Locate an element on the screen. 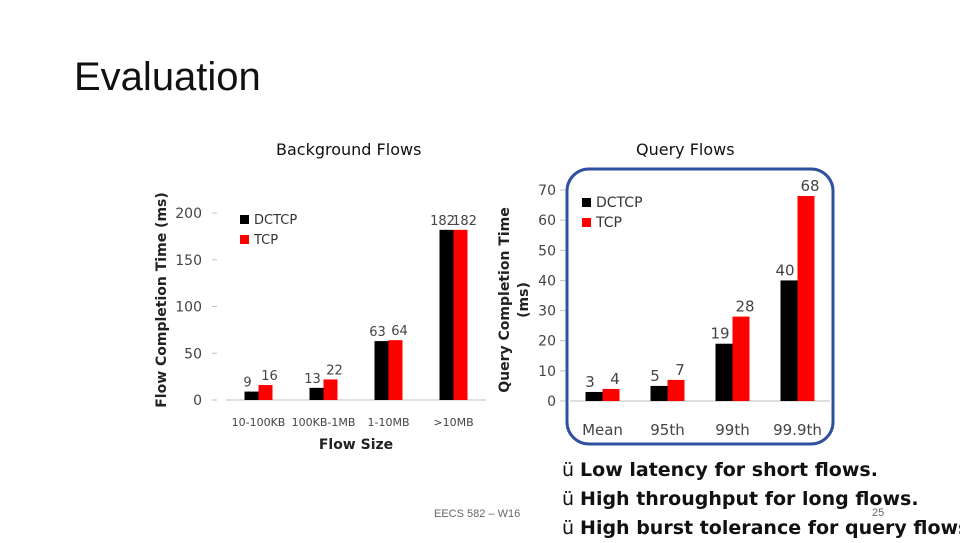  bg-data-label: 13 is located at coordinates (312, 379).